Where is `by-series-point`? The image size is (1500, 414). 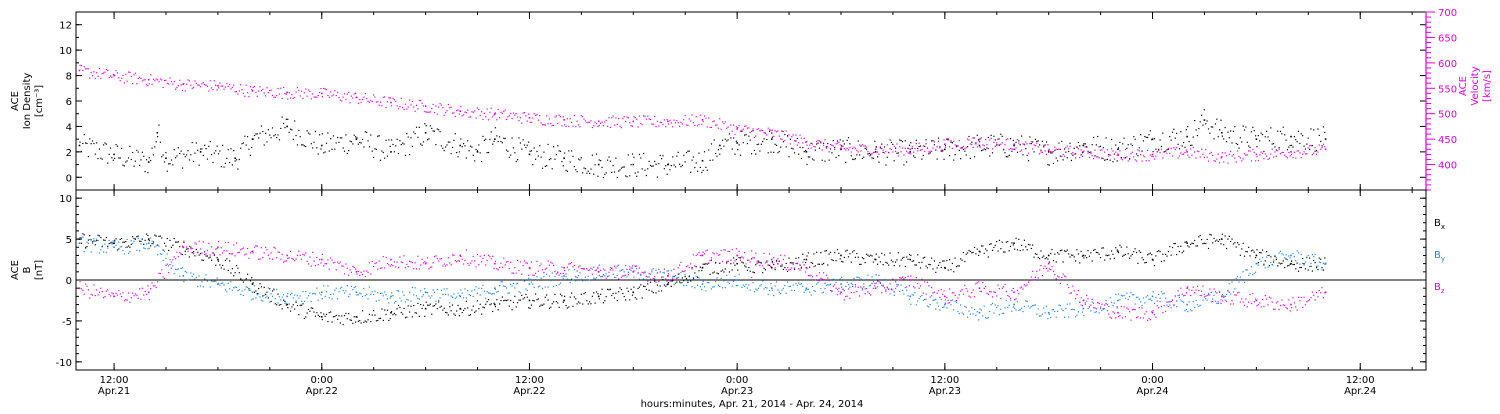
by-series-point is located at coordinates (945, 304).